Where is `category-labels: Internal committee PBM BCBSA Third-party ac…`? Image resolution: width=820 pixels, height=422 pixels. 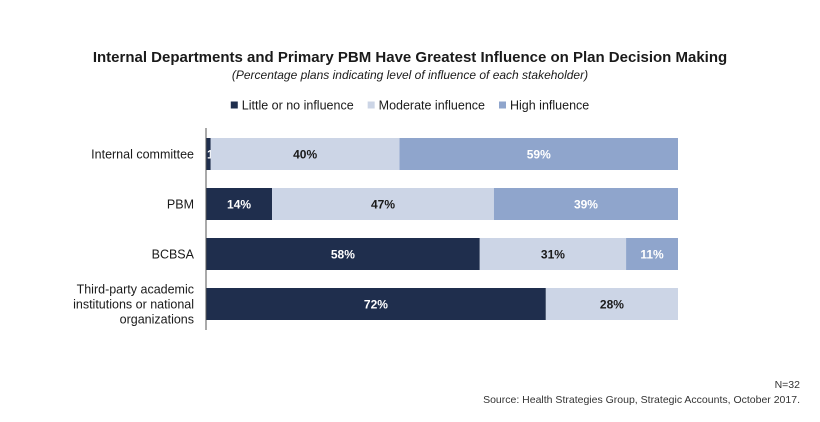 category-labels: Internal committee PBM BCBSA Third-party ac… is located at coordinates (134, 237).